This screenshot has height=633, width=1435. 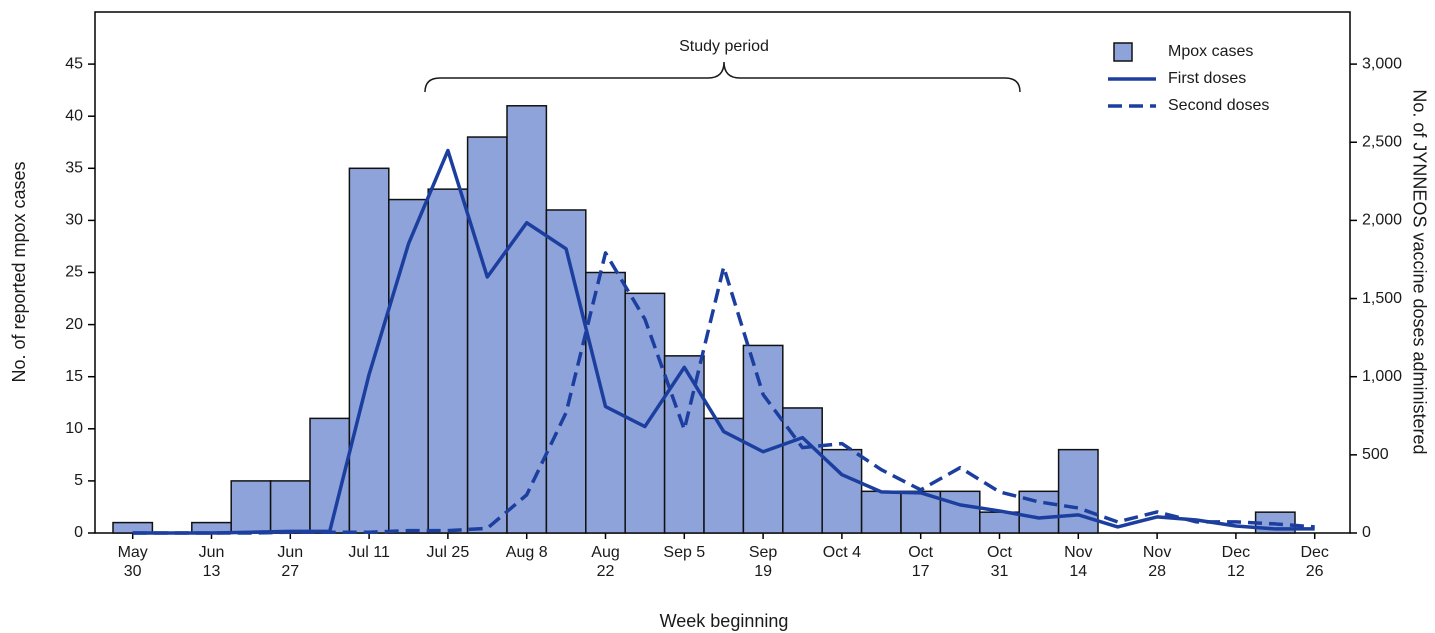 What do you see at coordinates (1382, 141) in the screenshot?
I see `y2-tick-label: 2,500` at bounding box center [1382, 141].